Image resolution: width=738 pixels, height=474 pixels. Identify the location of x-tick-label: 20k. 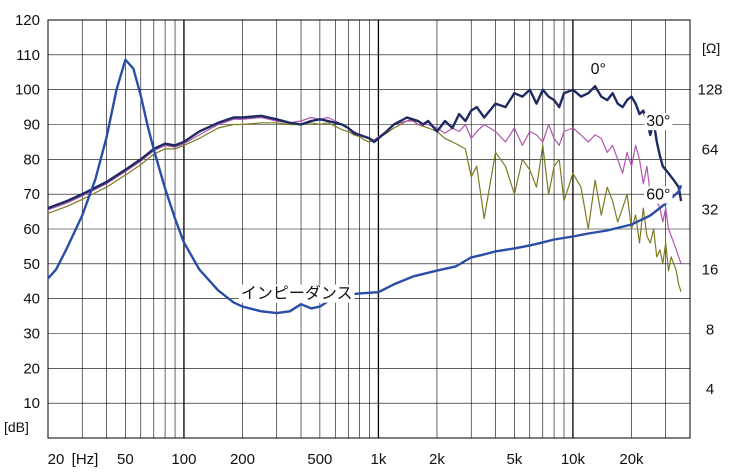
(631, 459).